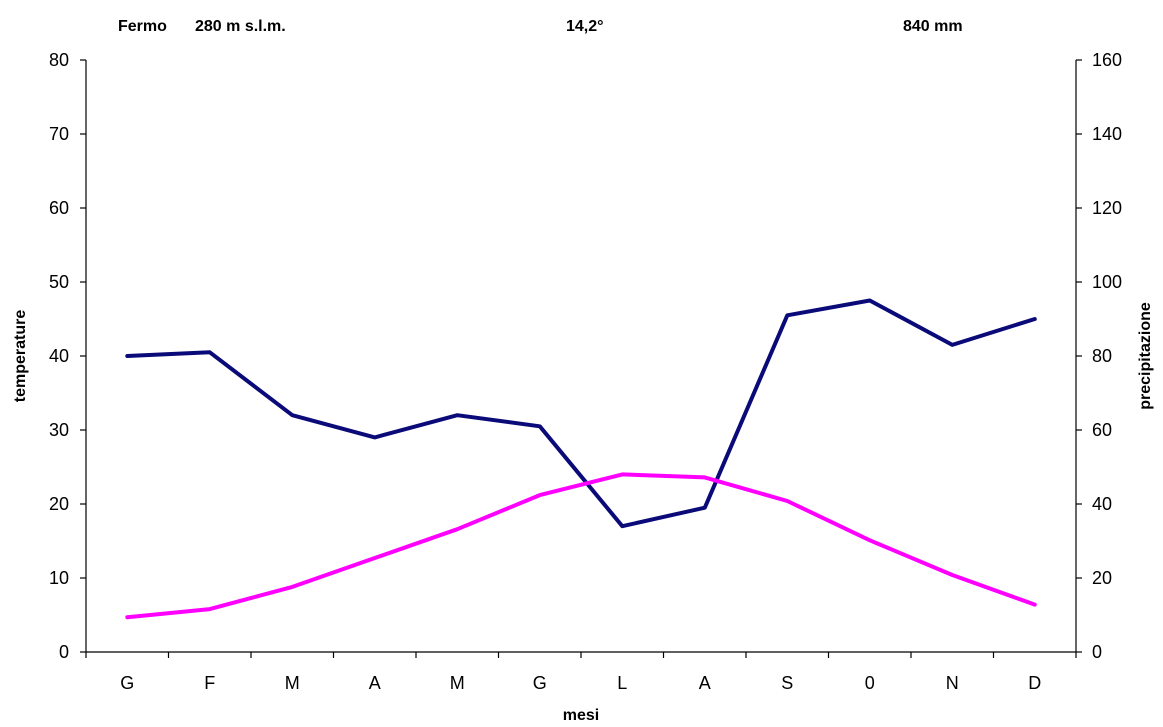 Image resolution: width=1163 pixels, height=727 pixels. I want to click on y-right-tick-label: 160, so click(1107, 60).